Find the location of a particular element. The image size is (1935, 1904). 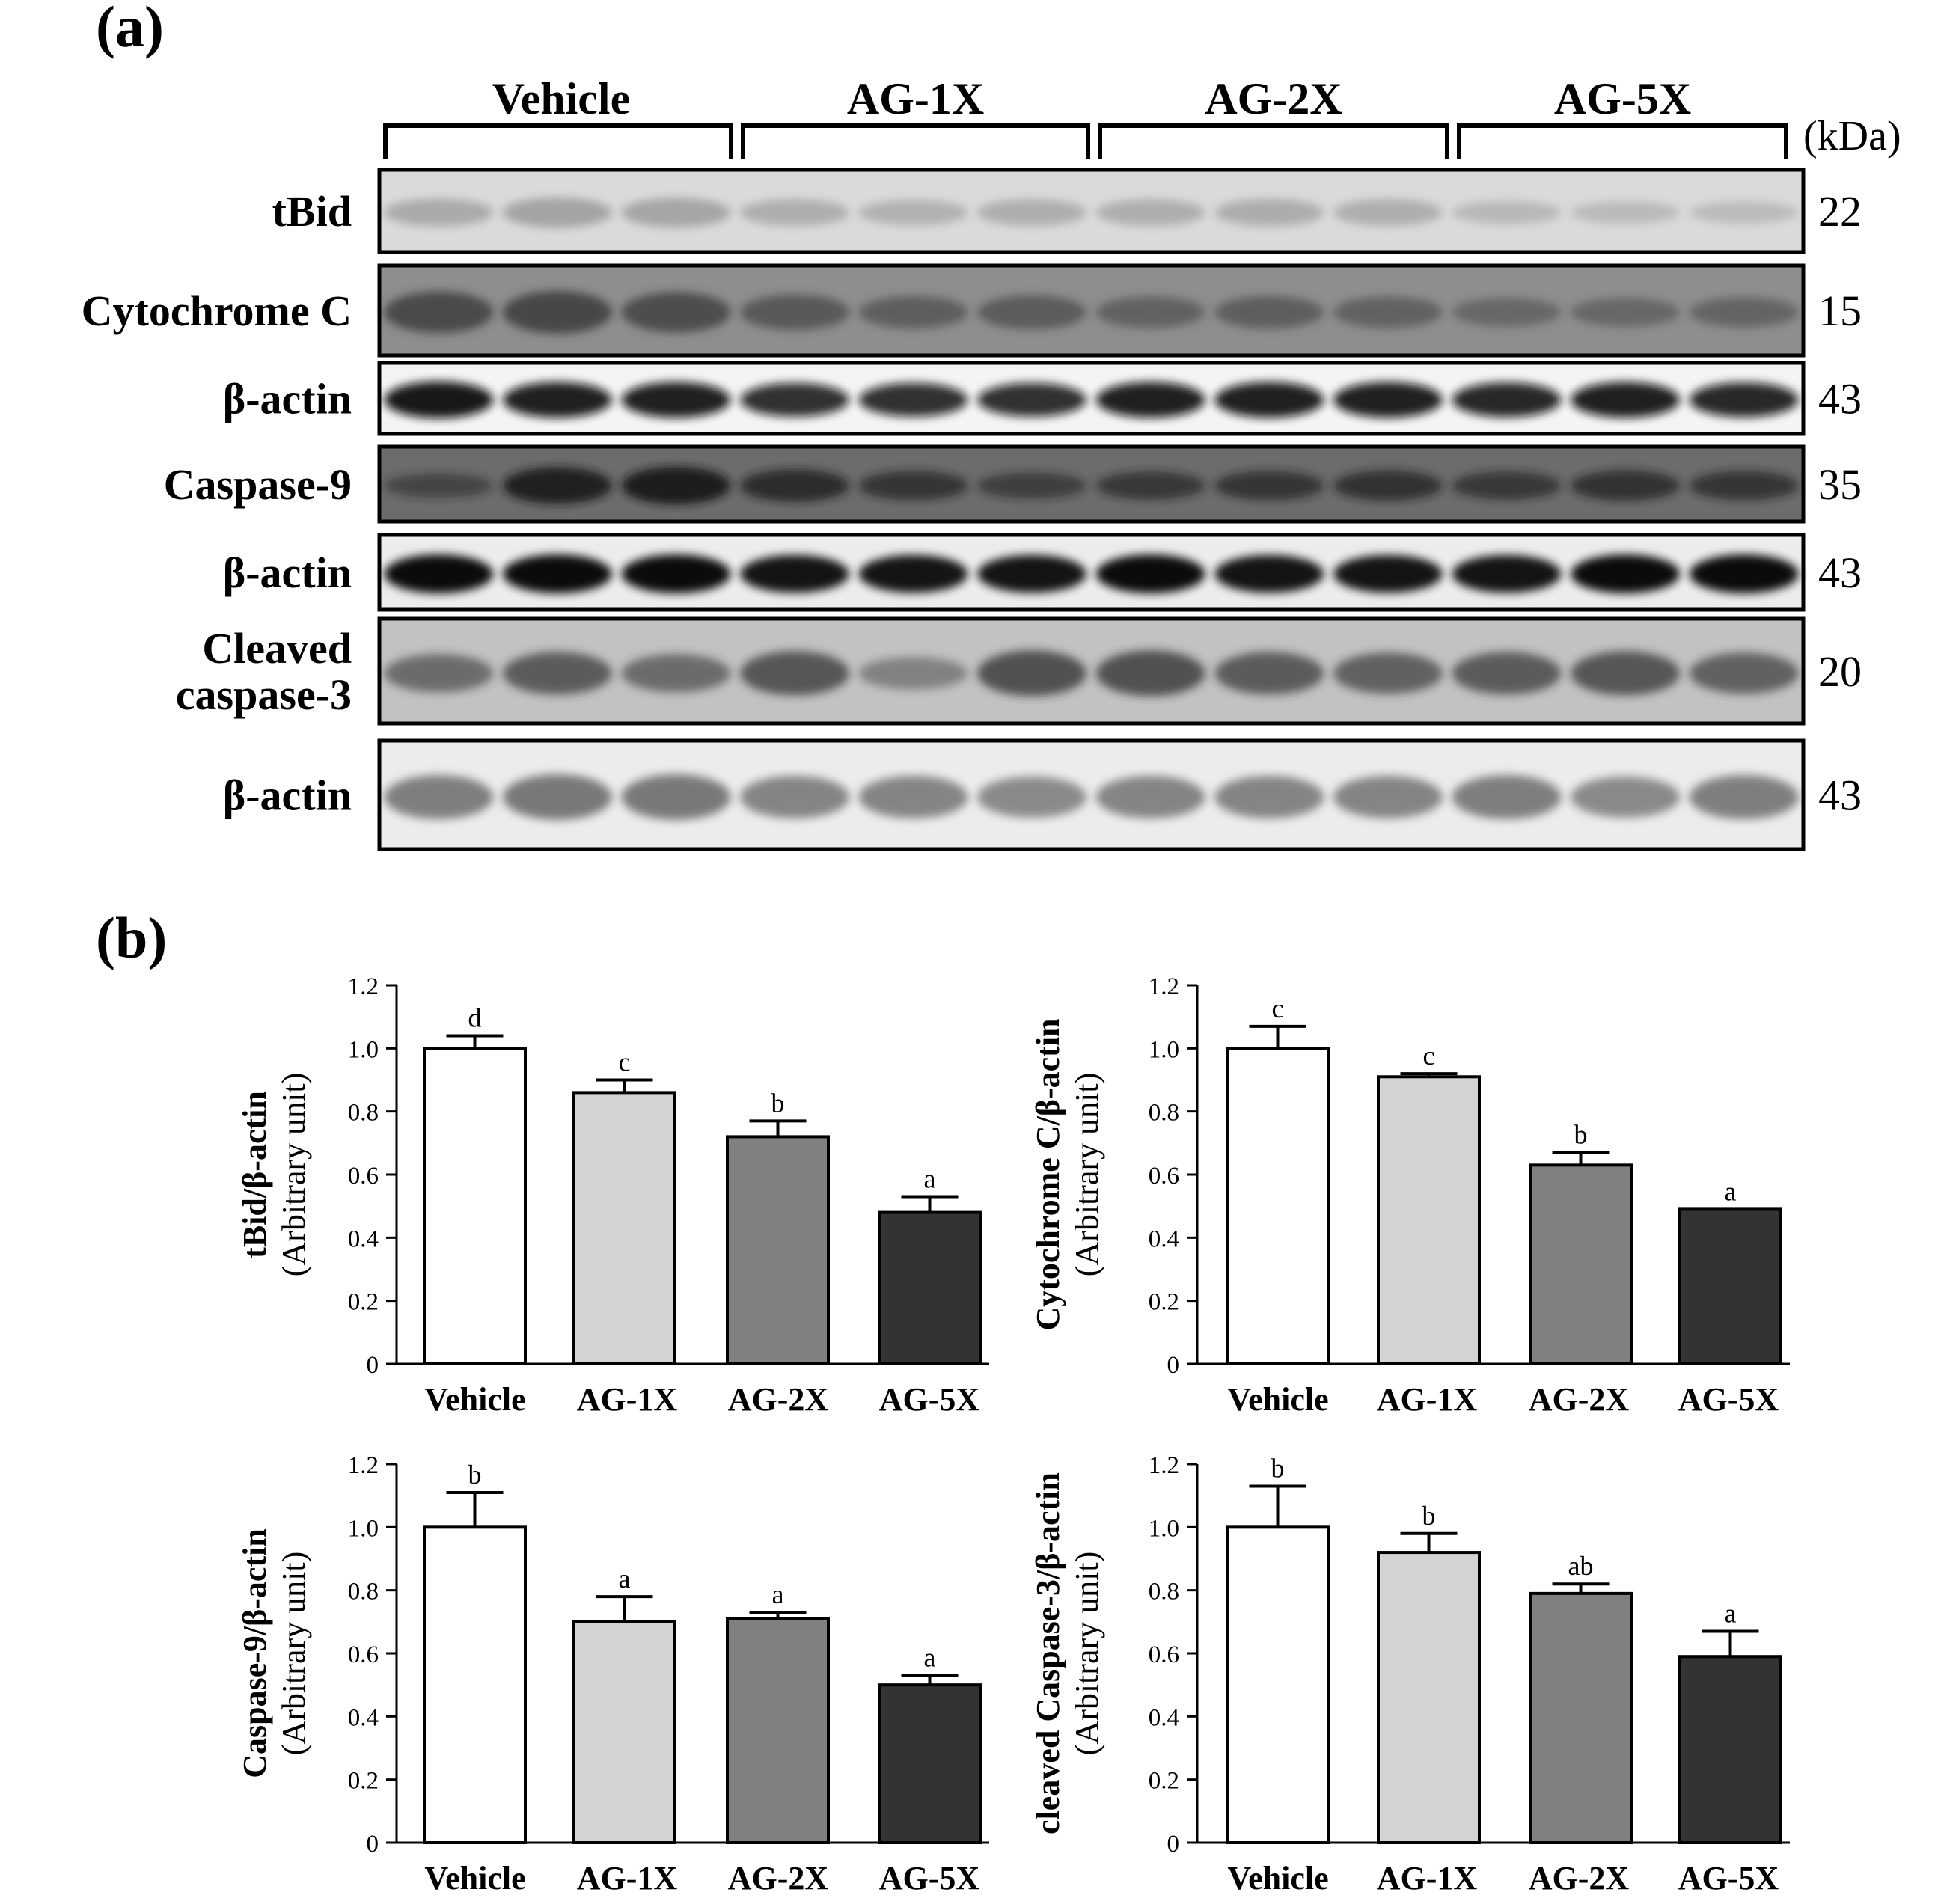

y-axis-label: tBid/β-actin(Arbitrary unit) is located at coordinates (274, 1174).